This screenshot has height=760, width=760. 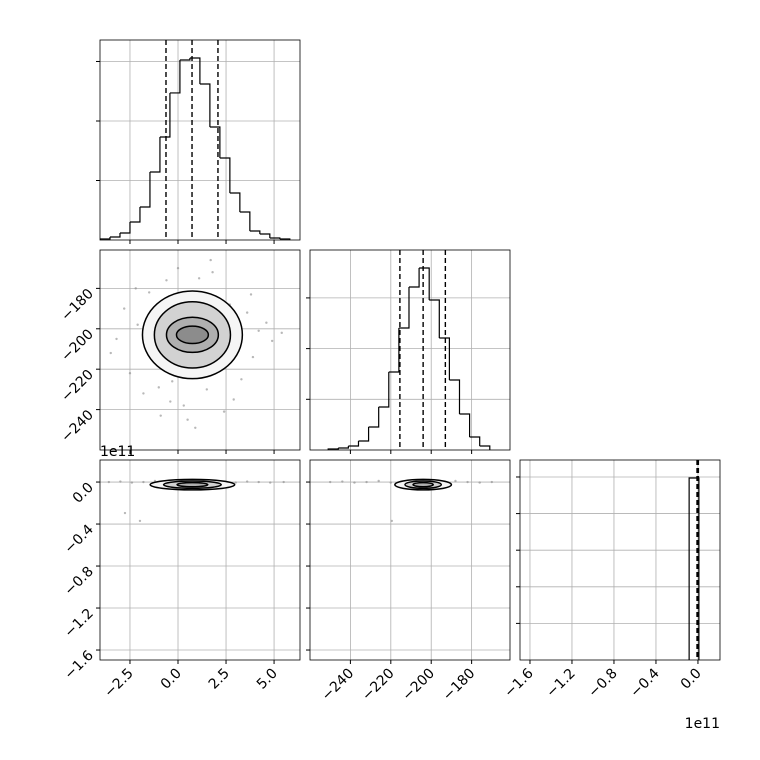 I want to click on y-tick-label: −180, so click(x=77, y=305).